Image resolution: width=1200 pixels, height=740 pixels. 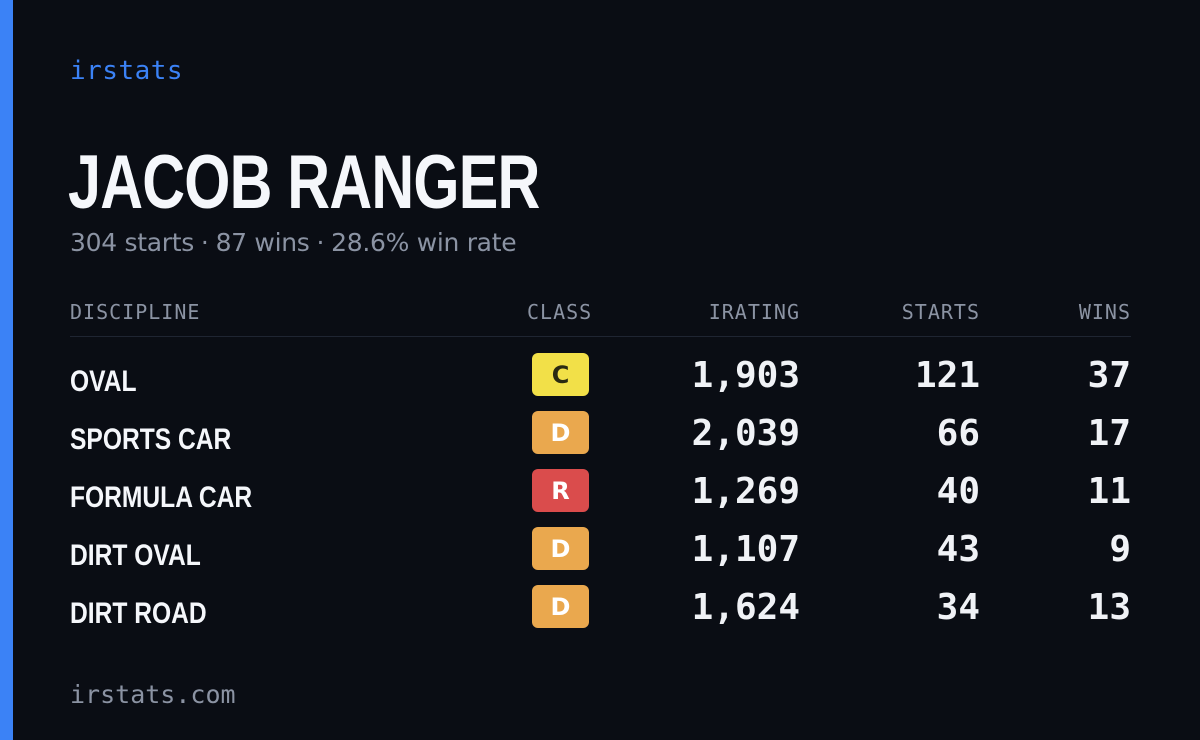 I want to click on wins-count: 87 wins, so click(x=262, y=242).